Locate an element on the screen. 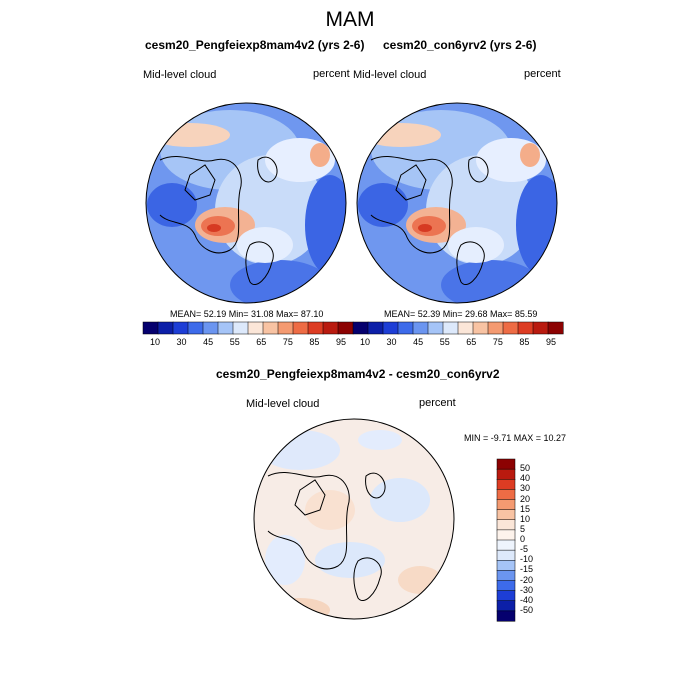 The height and width of the screenshot is (700, 700). panel-1-colorbar is located at coordinates (248, 328).